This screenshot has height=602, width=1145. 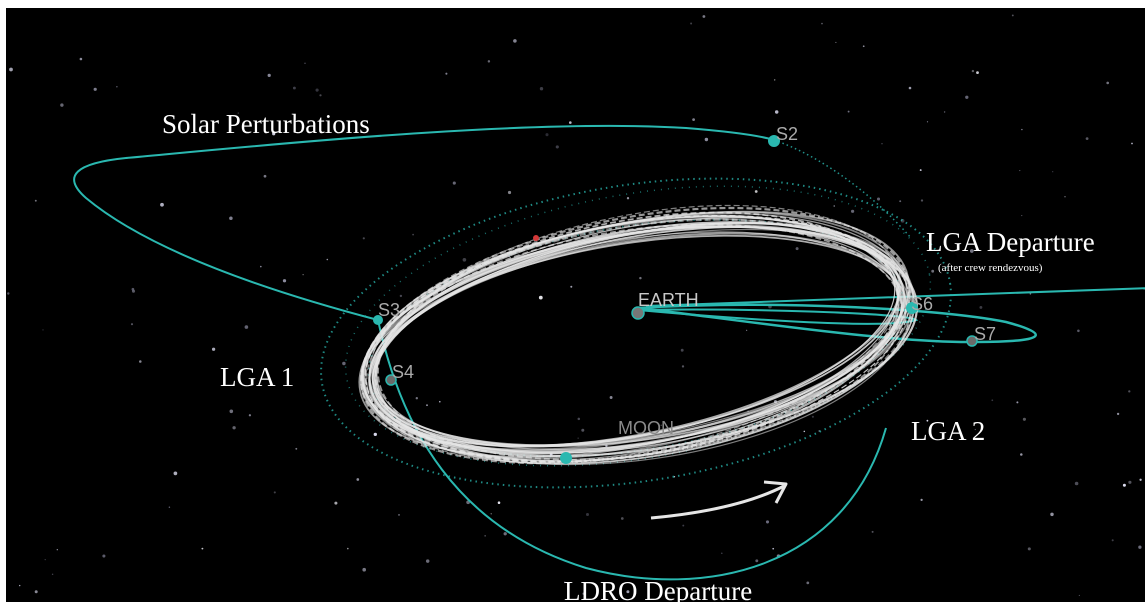 I want to click on lga-departure-trajectory, so click(x=895, y=297).